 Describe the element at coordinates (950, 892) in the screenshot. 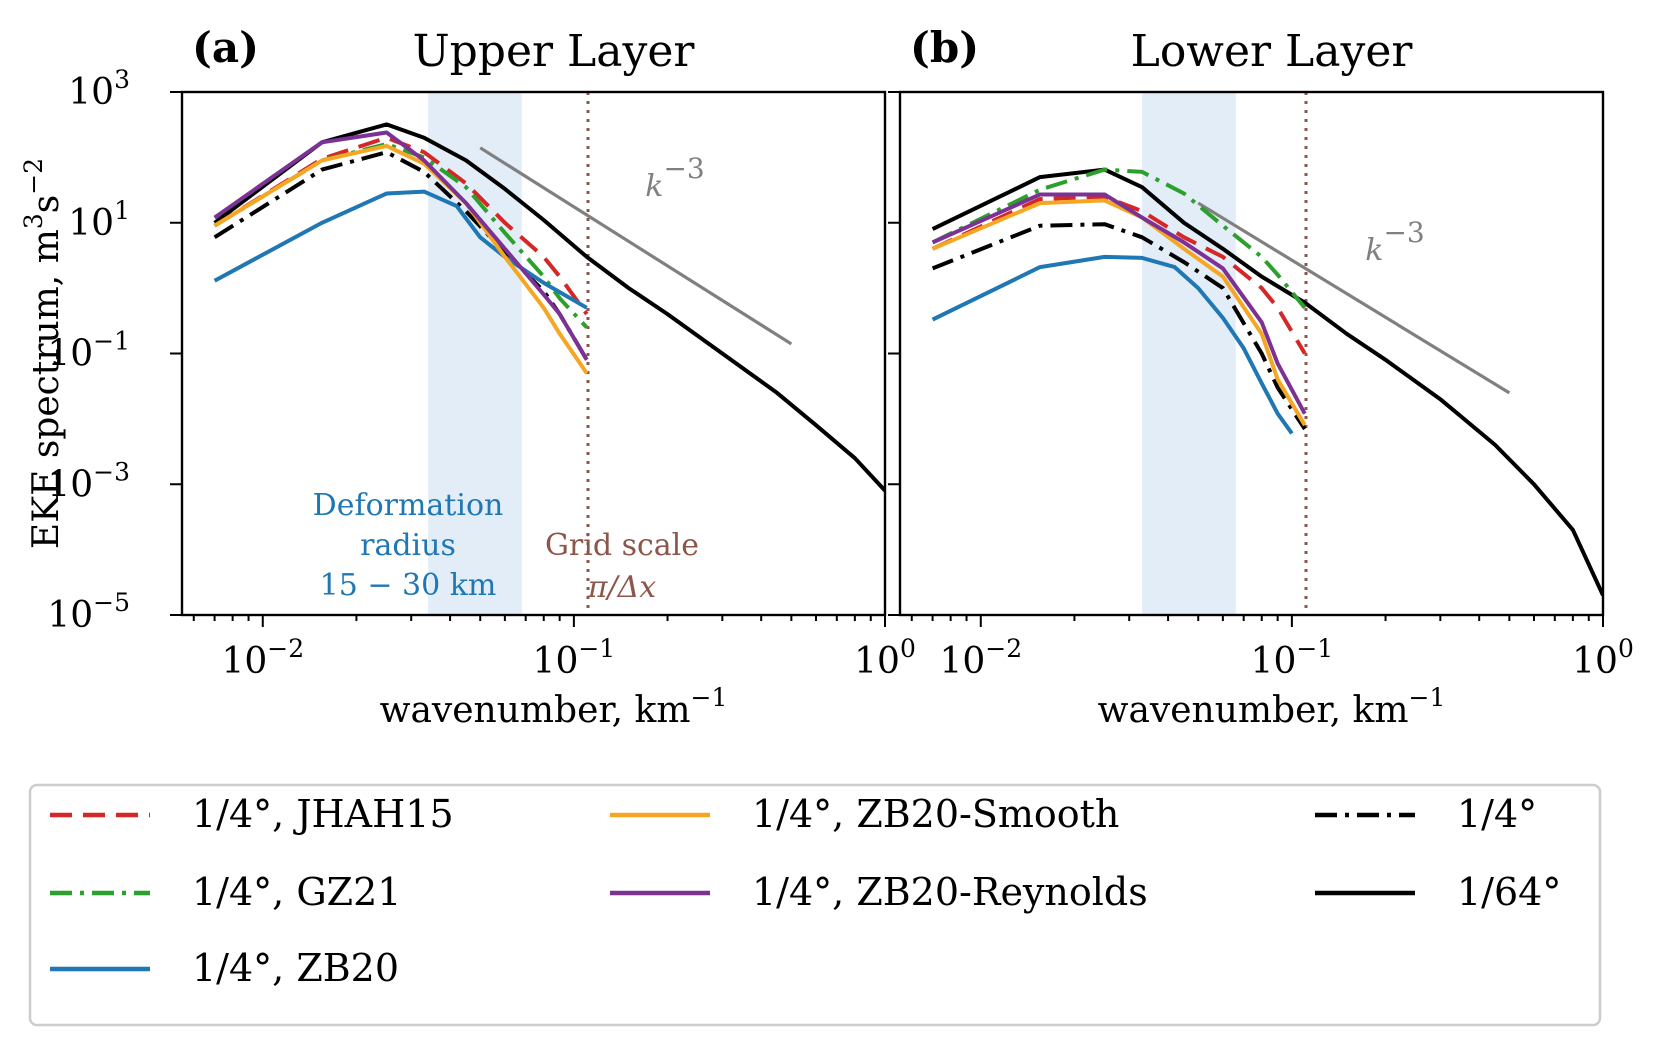

I see `legend-label: 1/4°, ZB20-Reynolds` at that location.